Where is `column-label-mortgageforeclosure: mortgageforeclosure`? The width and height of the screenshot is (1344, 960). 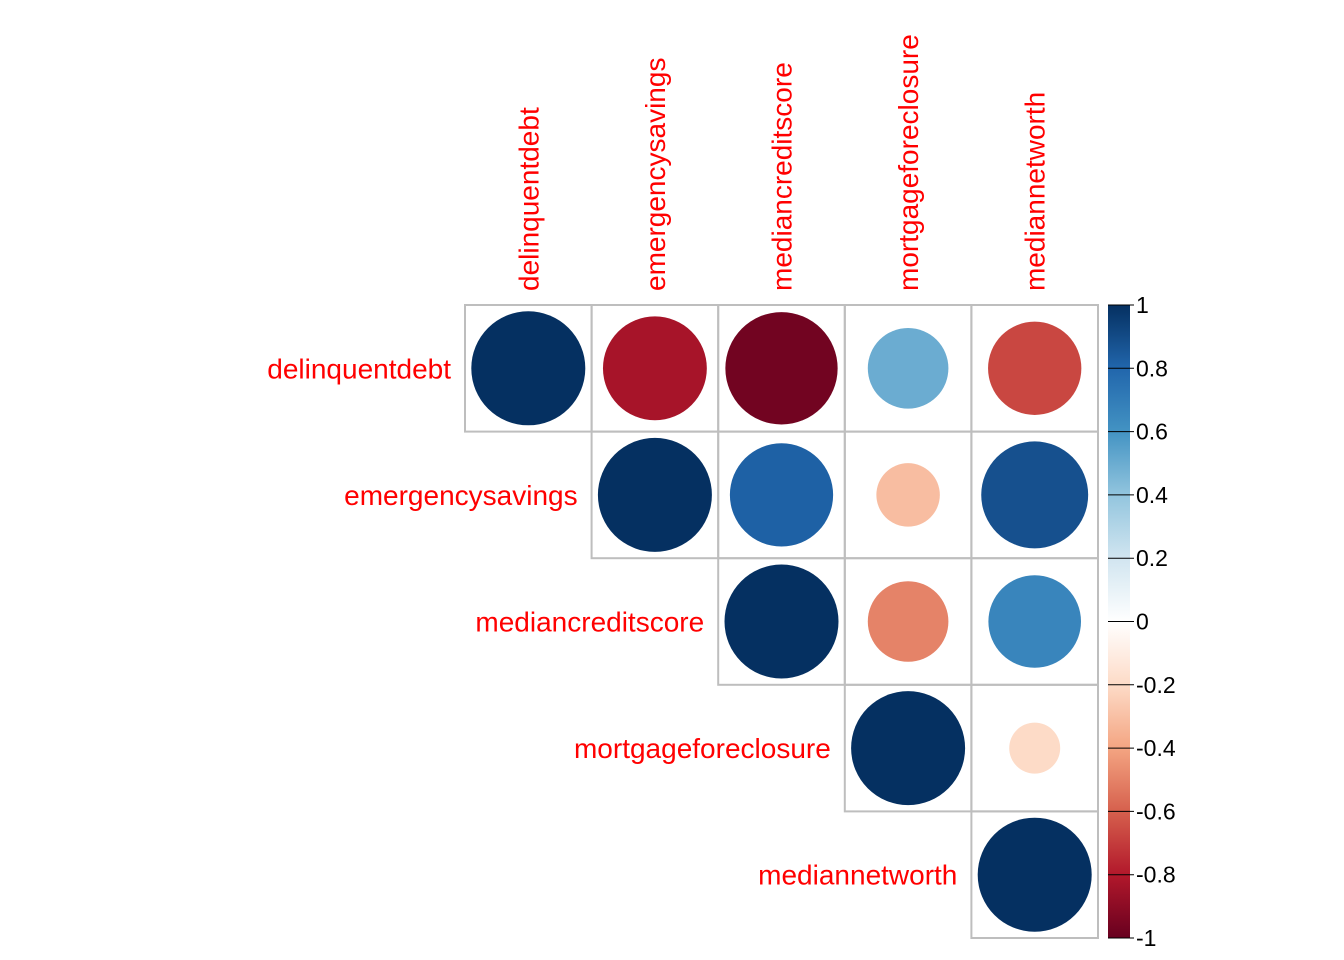 column-label-mortgageforeclosure: mortgageforeclosure is located at coordinates (908, 162).